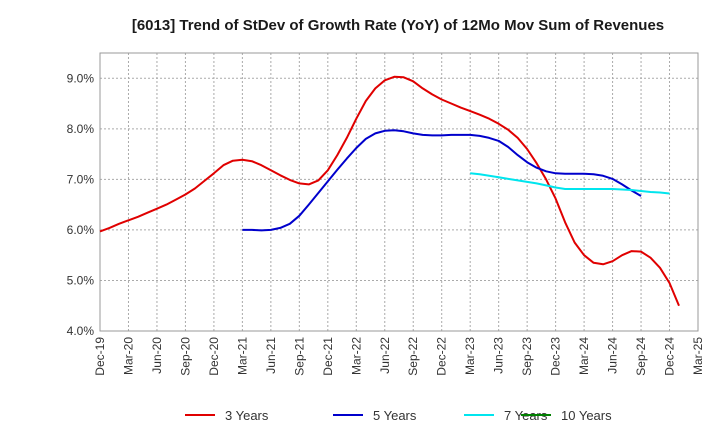  What do you see at coordinates (698, 356) in the screenshot?
I see `x-tick-label: Mar-25` at bounding box center [698, 356].